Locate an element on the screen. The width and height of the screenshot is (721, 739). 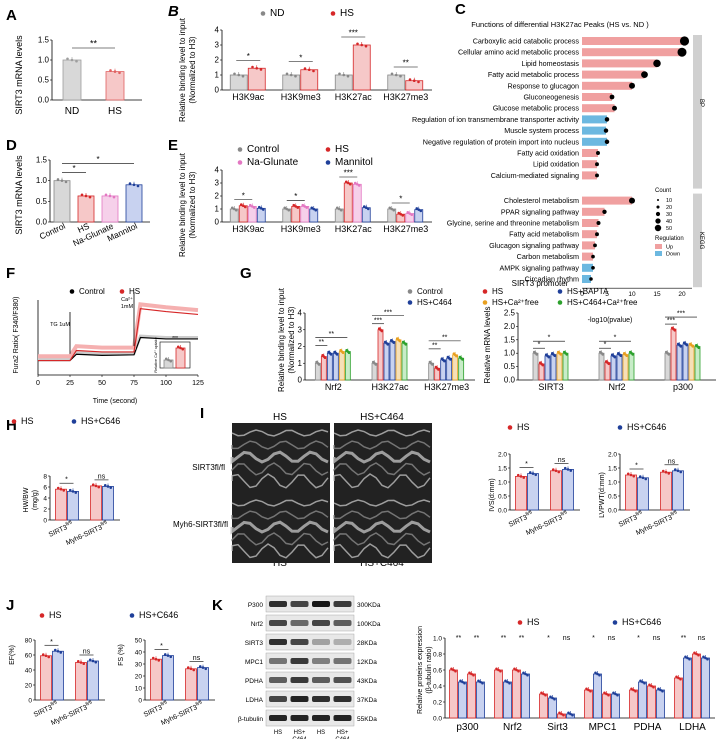
legend-label: 30 is located at coordinates (669, 215).